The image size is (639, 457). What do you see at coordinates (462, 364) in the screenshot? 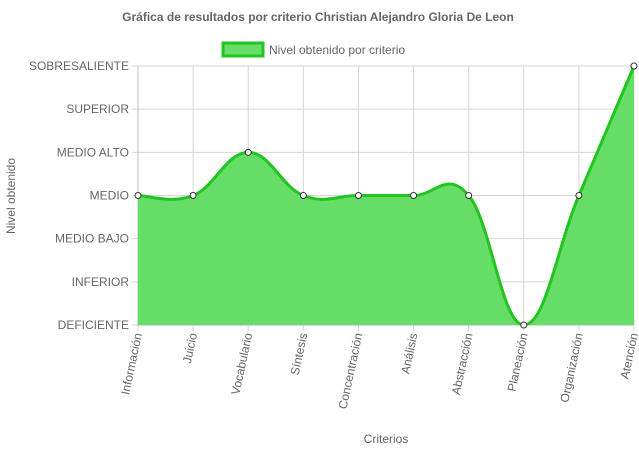
I see `x-tick-label: Abstracción` at bounding box center [462, 364].